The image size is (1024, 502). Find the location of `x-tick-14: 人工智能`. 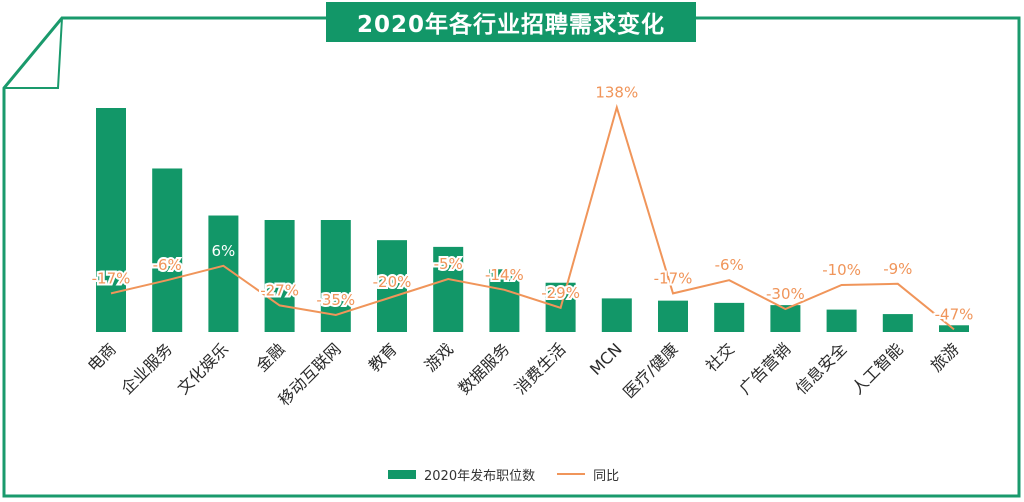

x-tick-14: 人工智能 is located at coordinates (877, 368).